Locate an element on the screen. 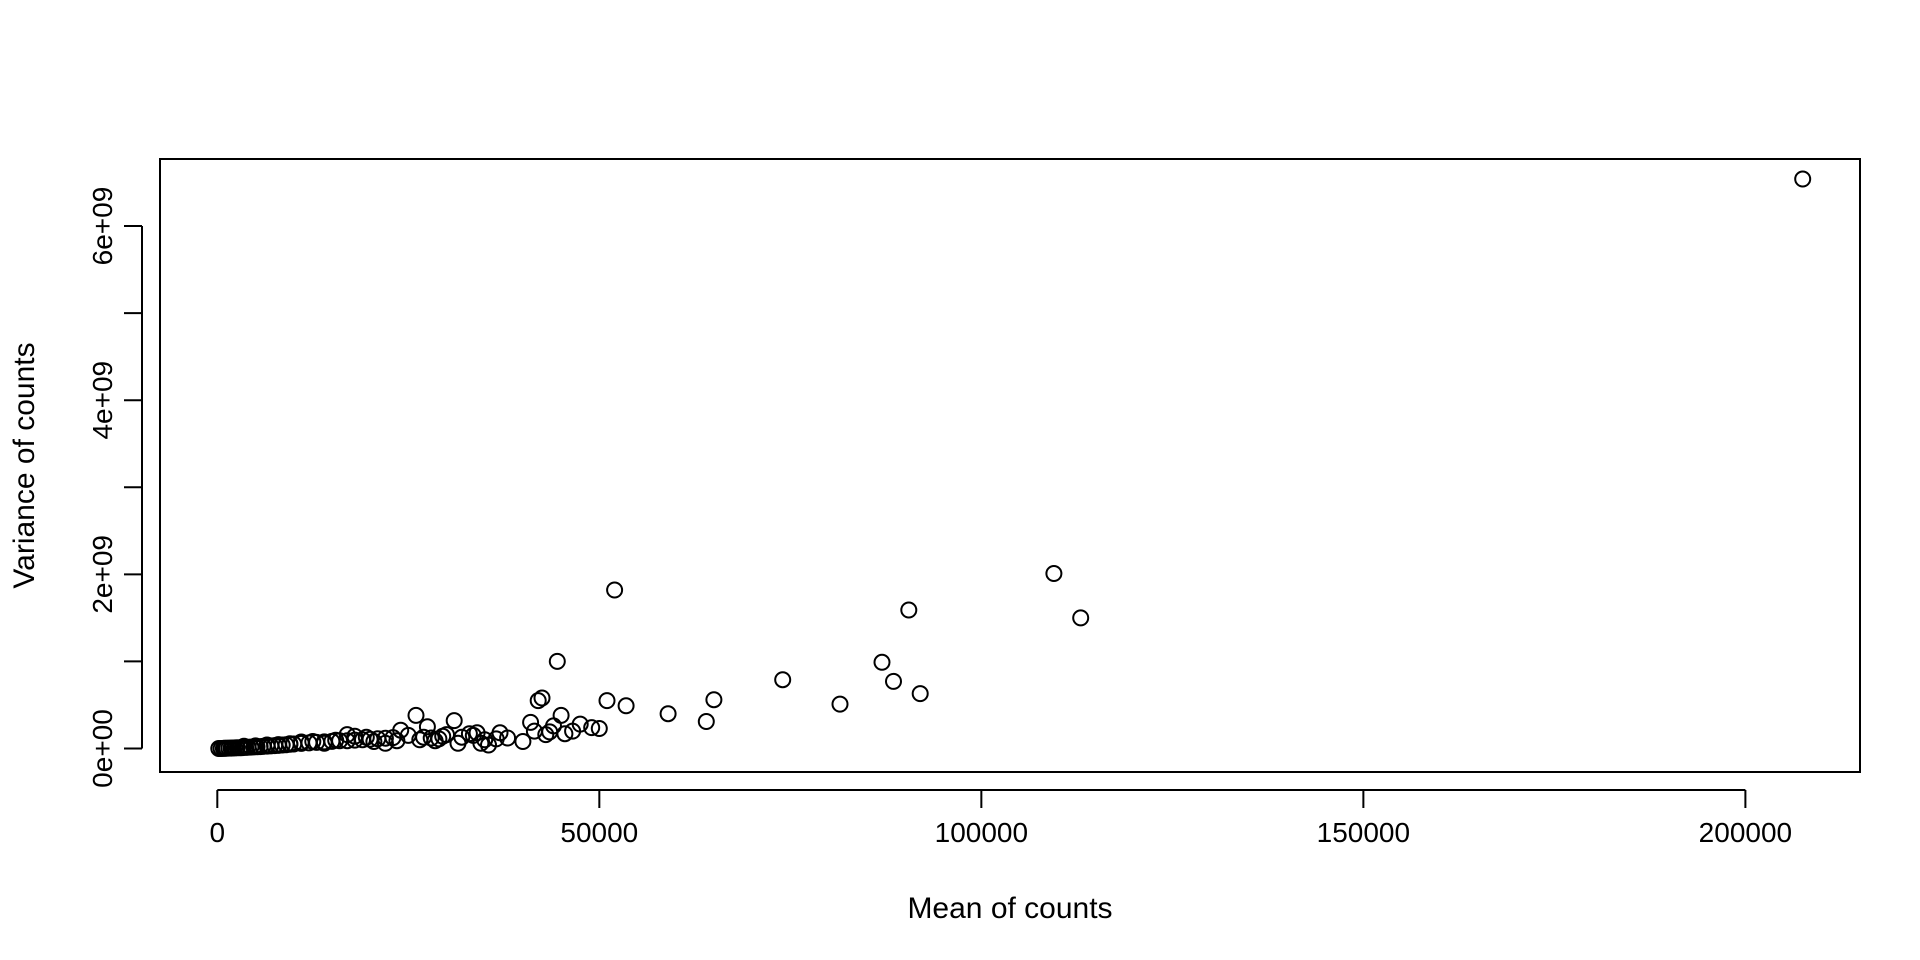  y-tick-label: 2e+09 is located at coordinates (102, 574).